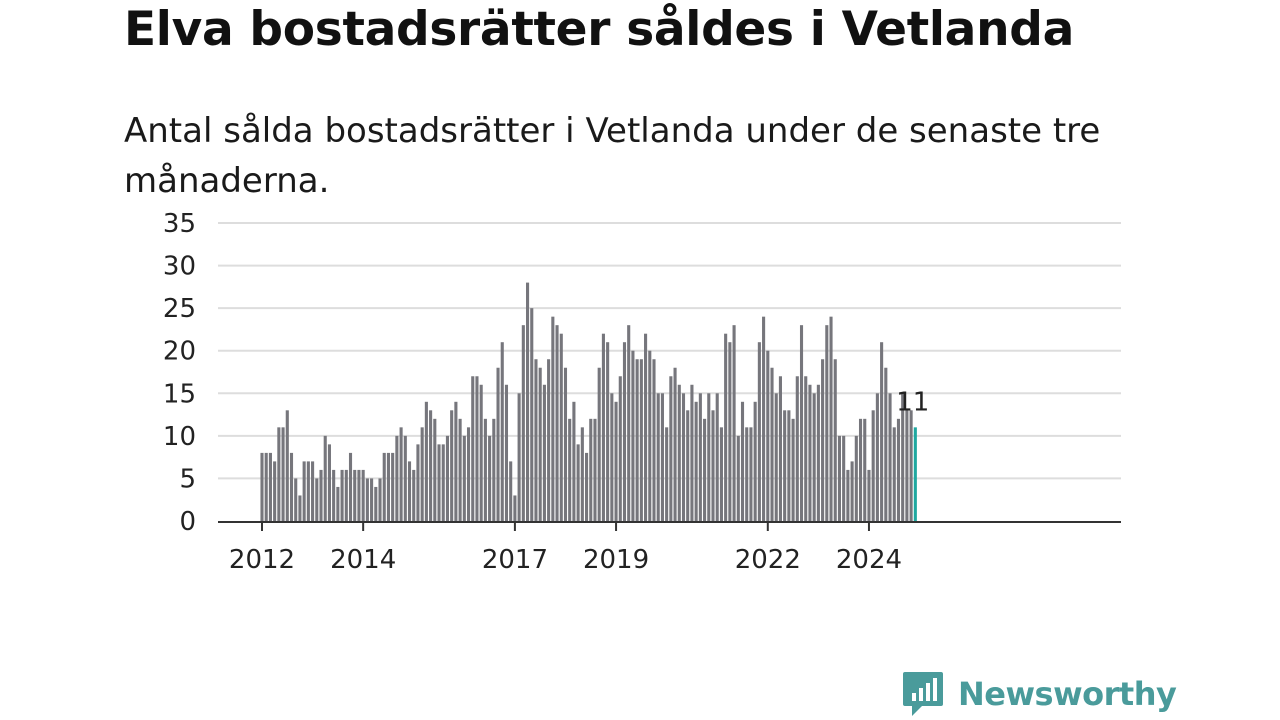  Describe the element at coordinates (179, 437) in the screenshot. I see `y-tick-label: 10` at that location.